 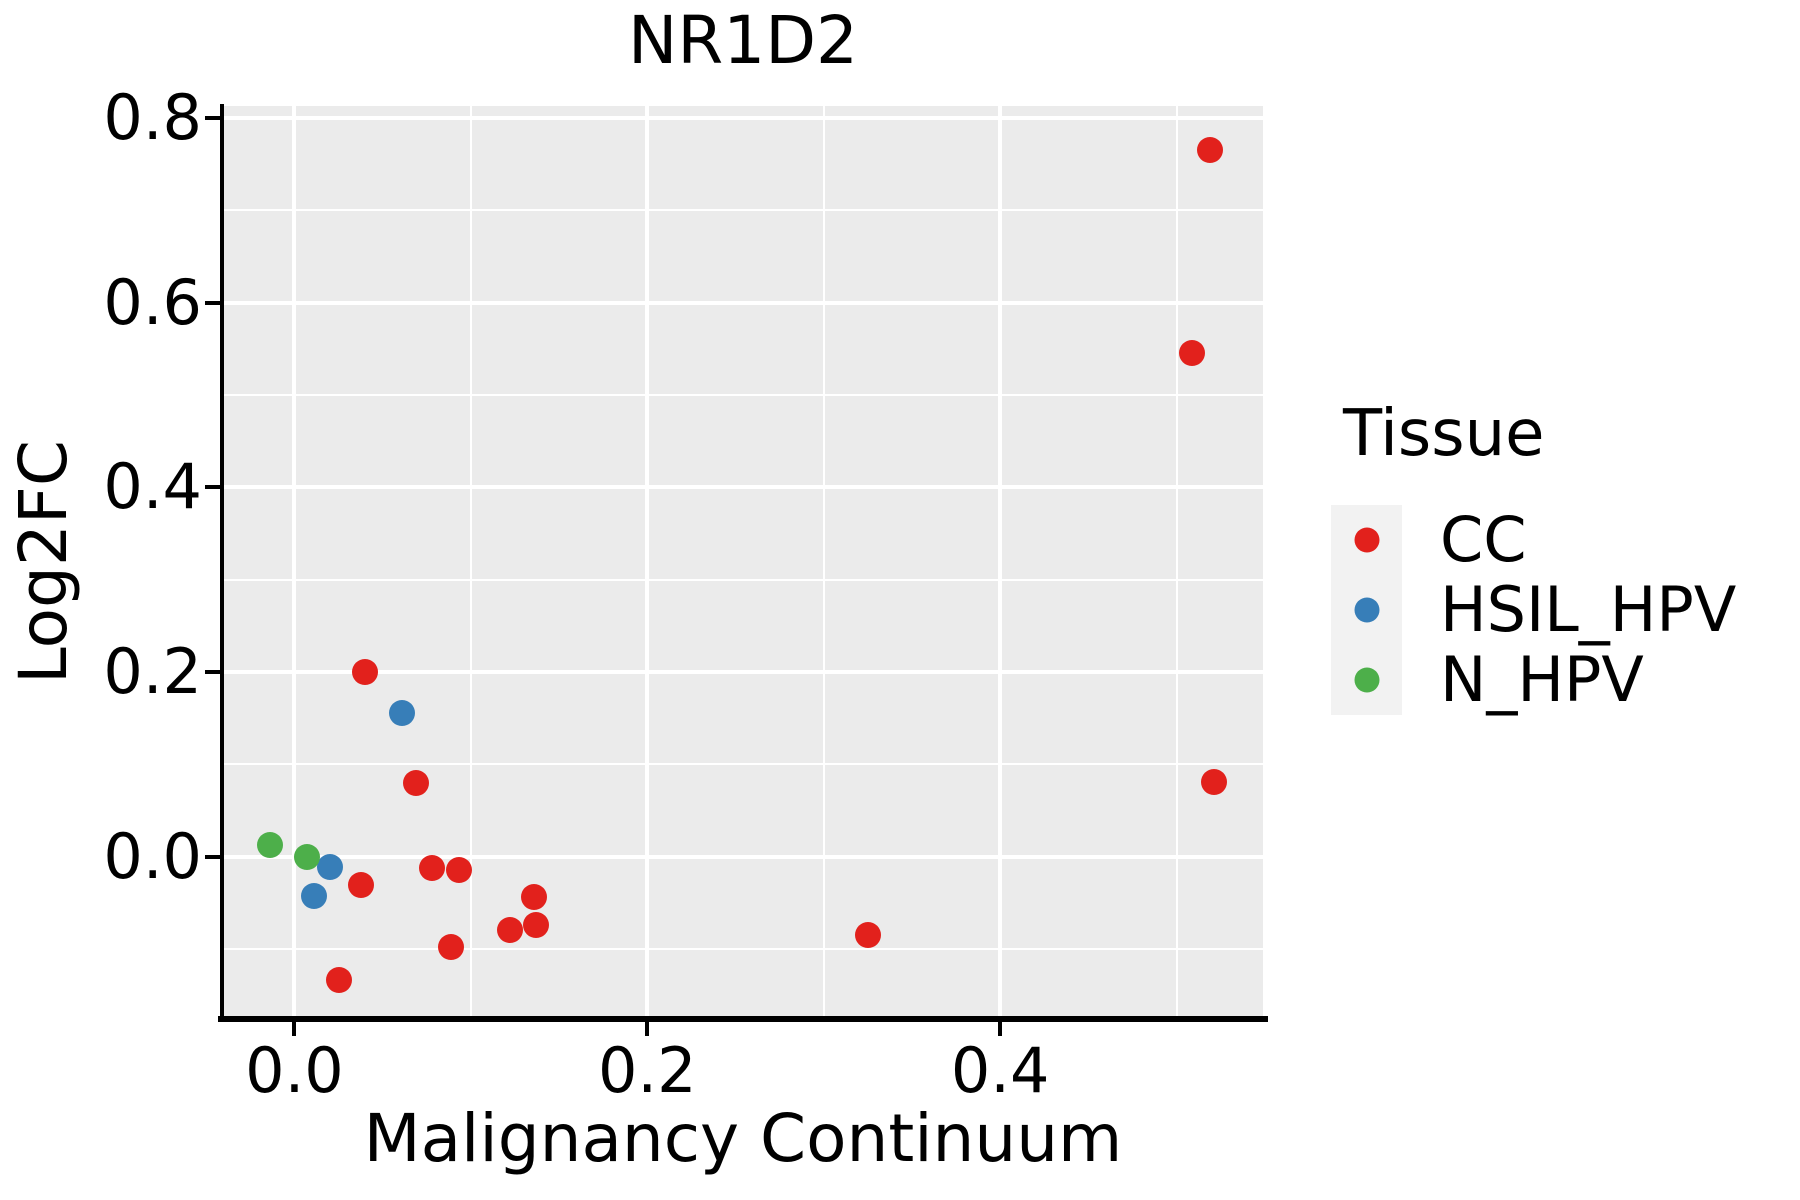 I want to click on y-tick-label: 0.8, so click(x=152, y=117).